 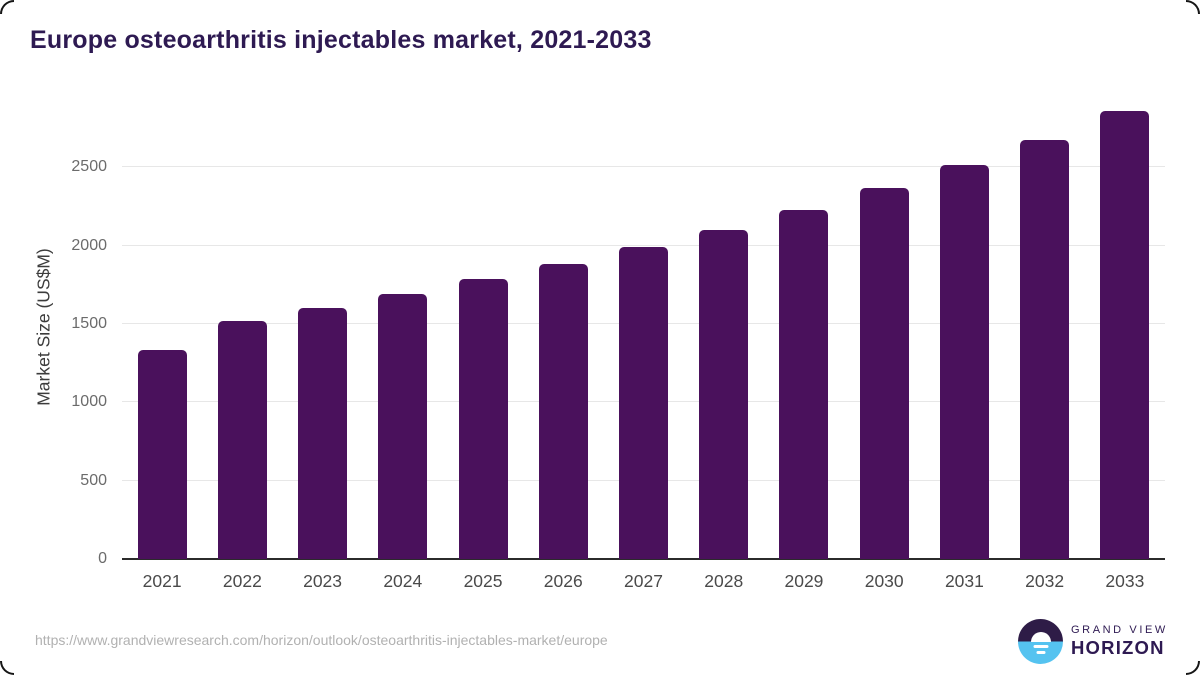 I want to click on x-tick-label-2021: 2021, so click(x=162, y=581).